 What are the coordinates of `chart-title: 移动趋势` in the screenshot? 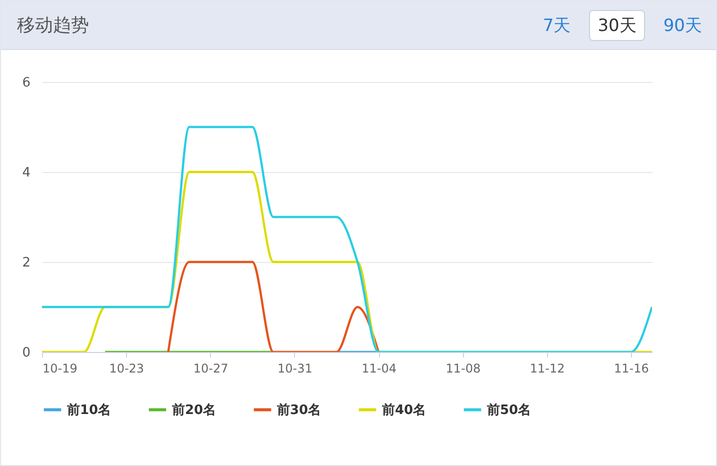 It's located at (53, 25).